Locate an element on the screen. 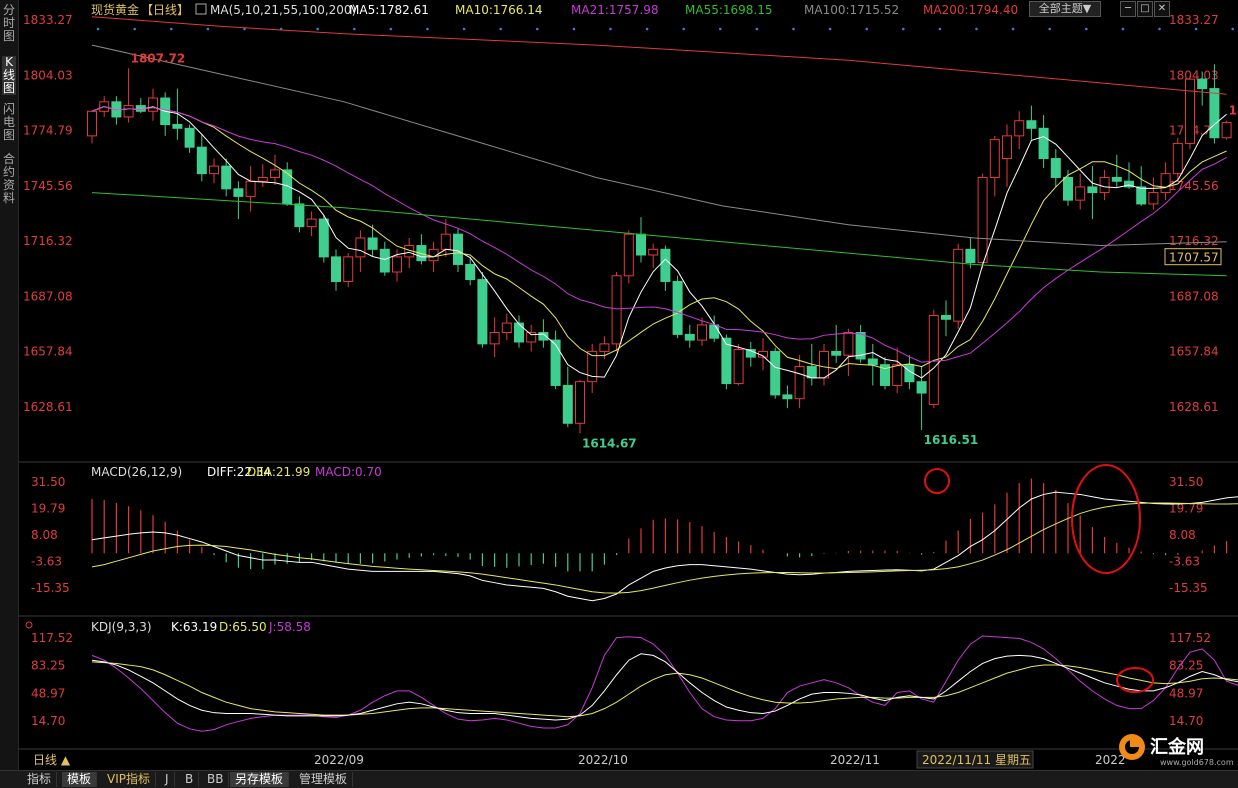 The height and width of the screenshot is (788, 1238). kdj-d-line is located at coordinates (664, 689).